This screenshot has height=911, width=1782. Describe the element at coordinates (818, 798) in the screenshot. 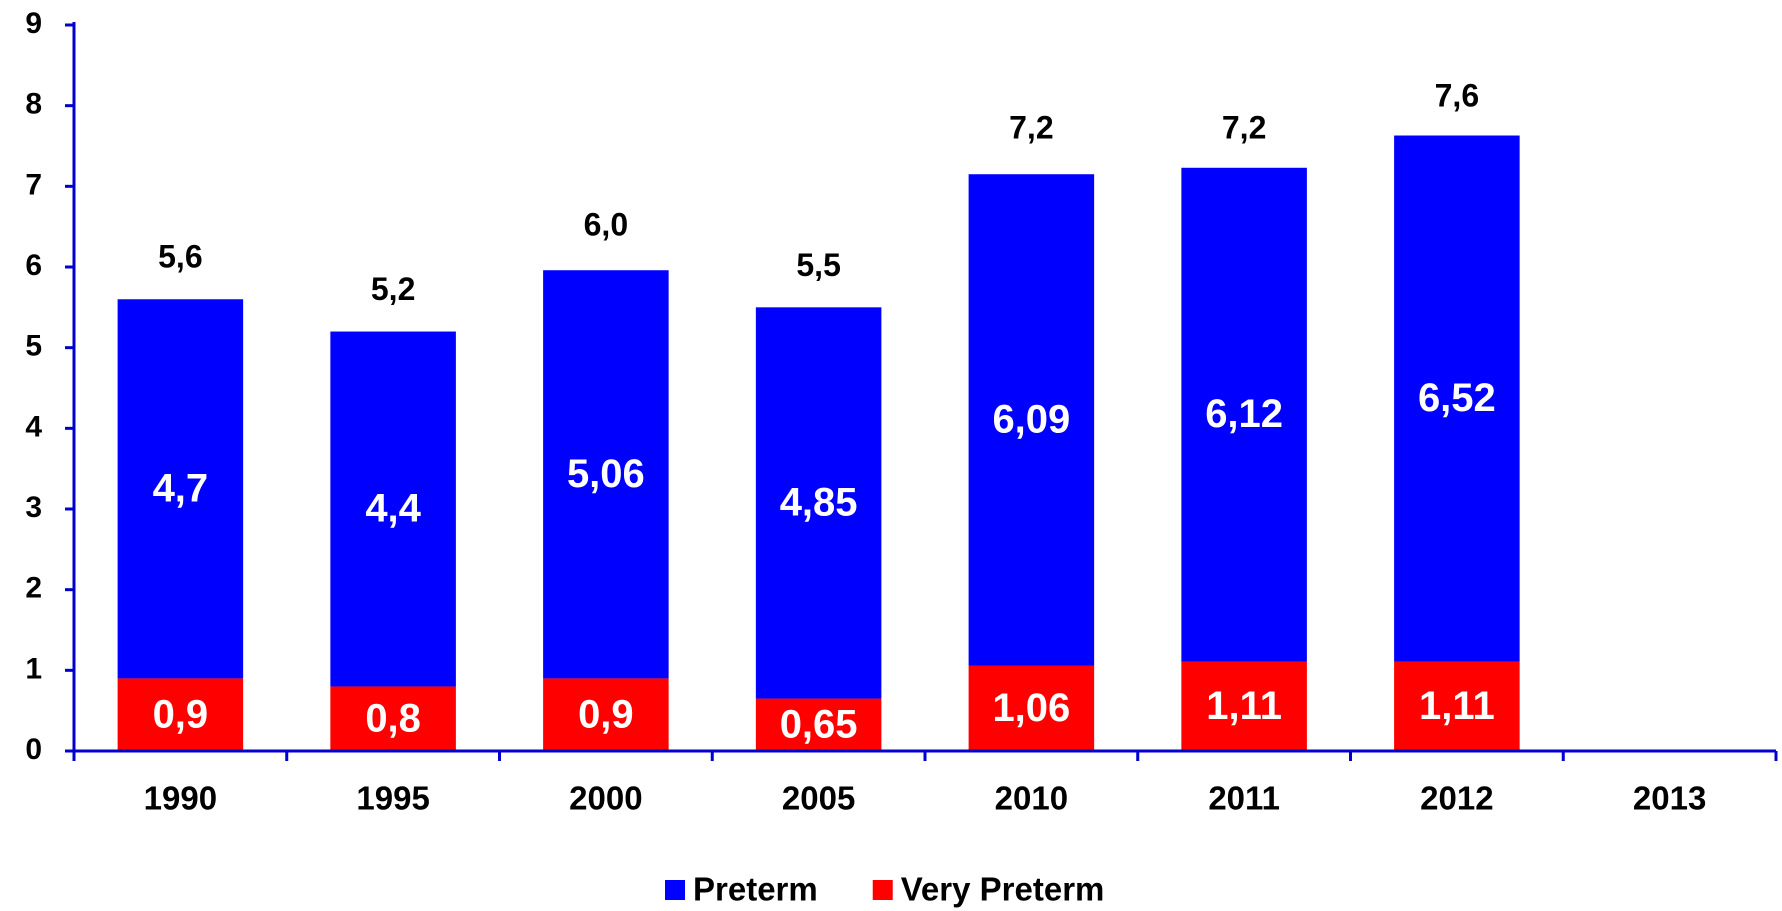

I see `x-tick-label: 2005` at that location.